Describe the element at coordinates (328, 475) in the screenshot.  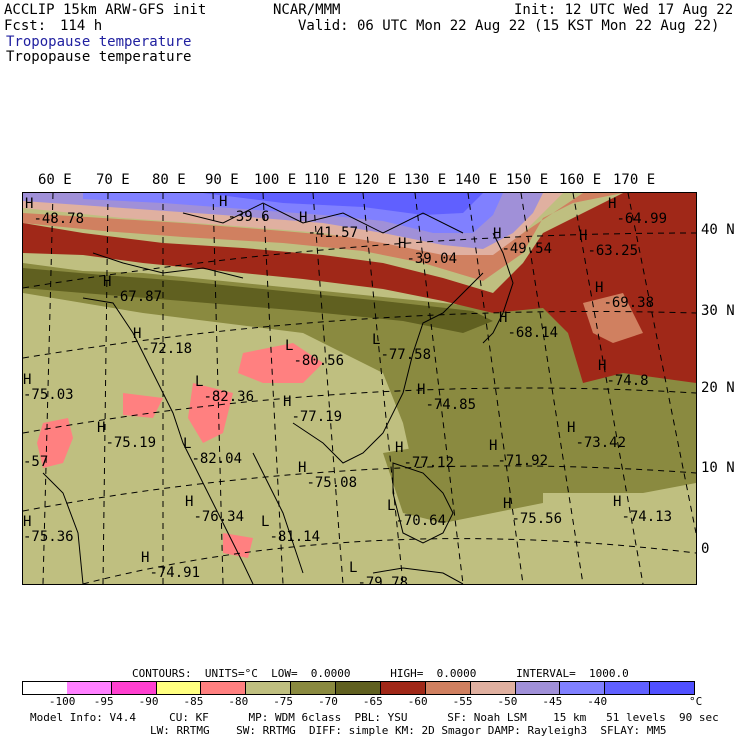
I see `extremum-label: H -75.08` at that location.